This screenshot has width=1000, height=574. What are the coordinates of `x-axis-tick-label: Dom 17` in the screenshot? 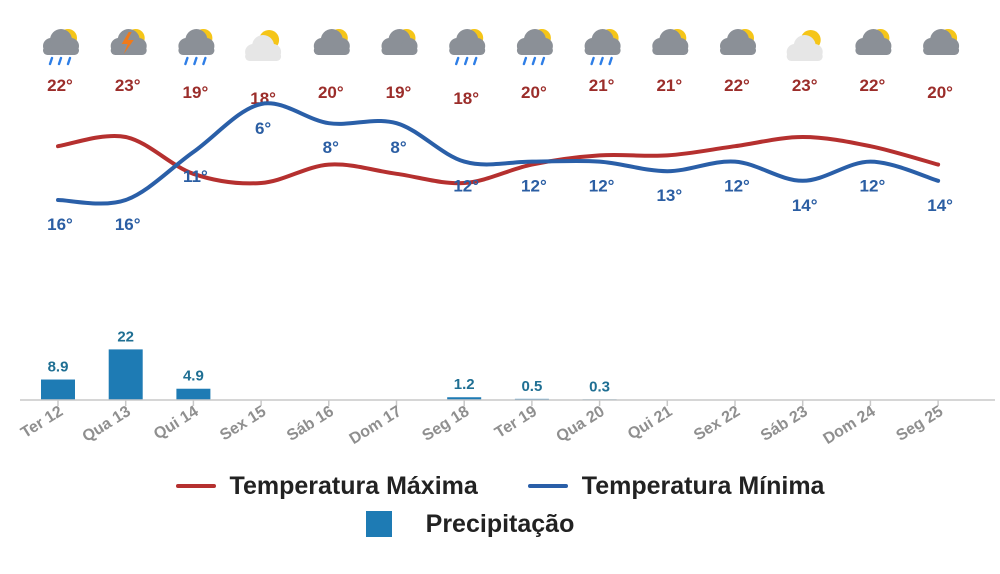 It's located at (376, 425).